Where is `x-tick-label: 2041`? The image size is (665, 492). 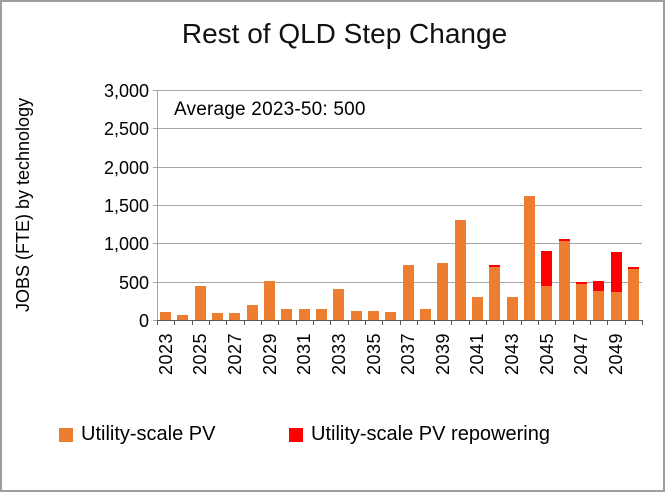
x-tick-label: 2041 is located at coordinates (477, 354).